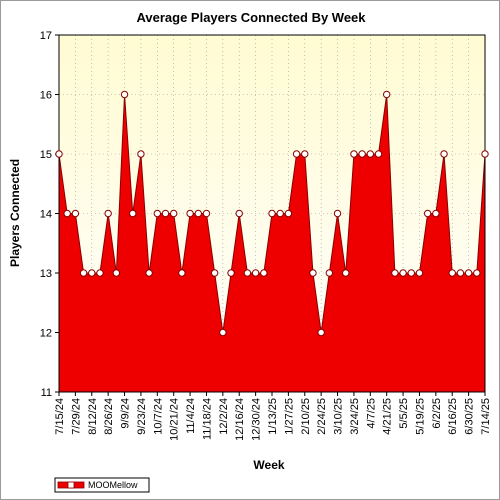 Image resolution: width=500 pixels, height=500 pixels. I want to click on legend-label: MOOMellow, so click(113, 485).